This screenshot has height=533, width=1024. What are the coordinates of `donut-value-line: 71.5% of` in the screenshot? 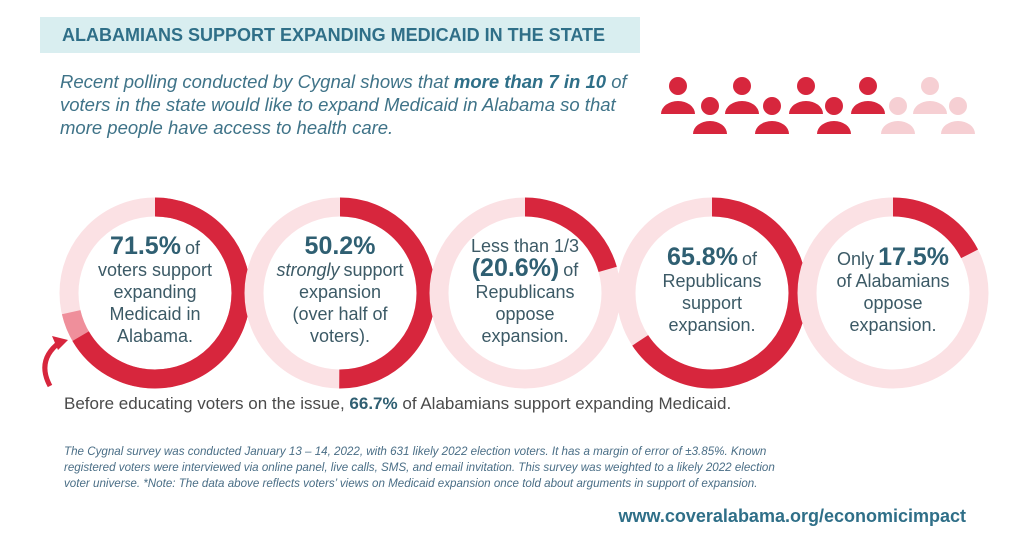 It's located at (155, 246).